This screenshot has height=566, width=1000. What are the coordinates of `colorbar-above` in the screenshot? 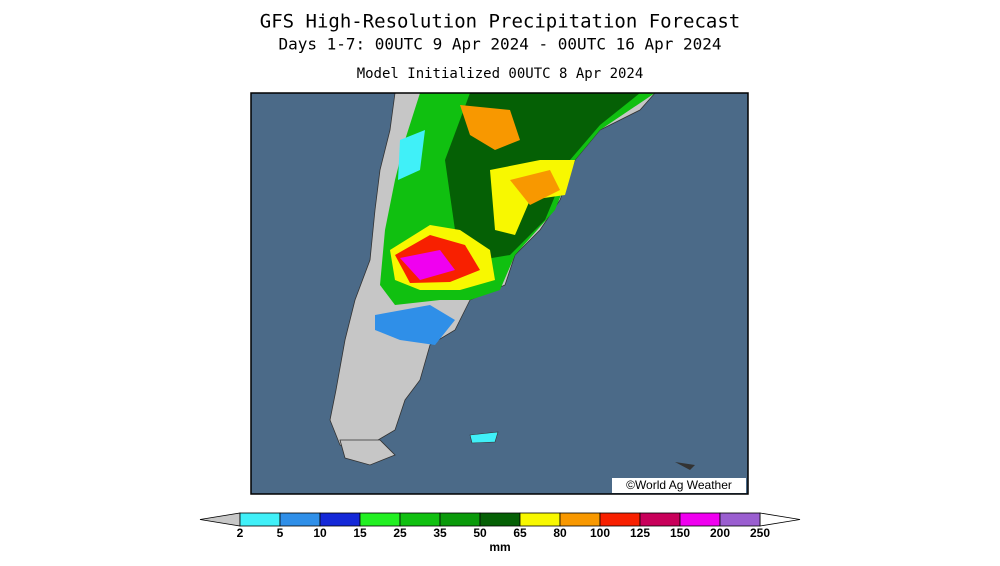 It's located at (780, 519).